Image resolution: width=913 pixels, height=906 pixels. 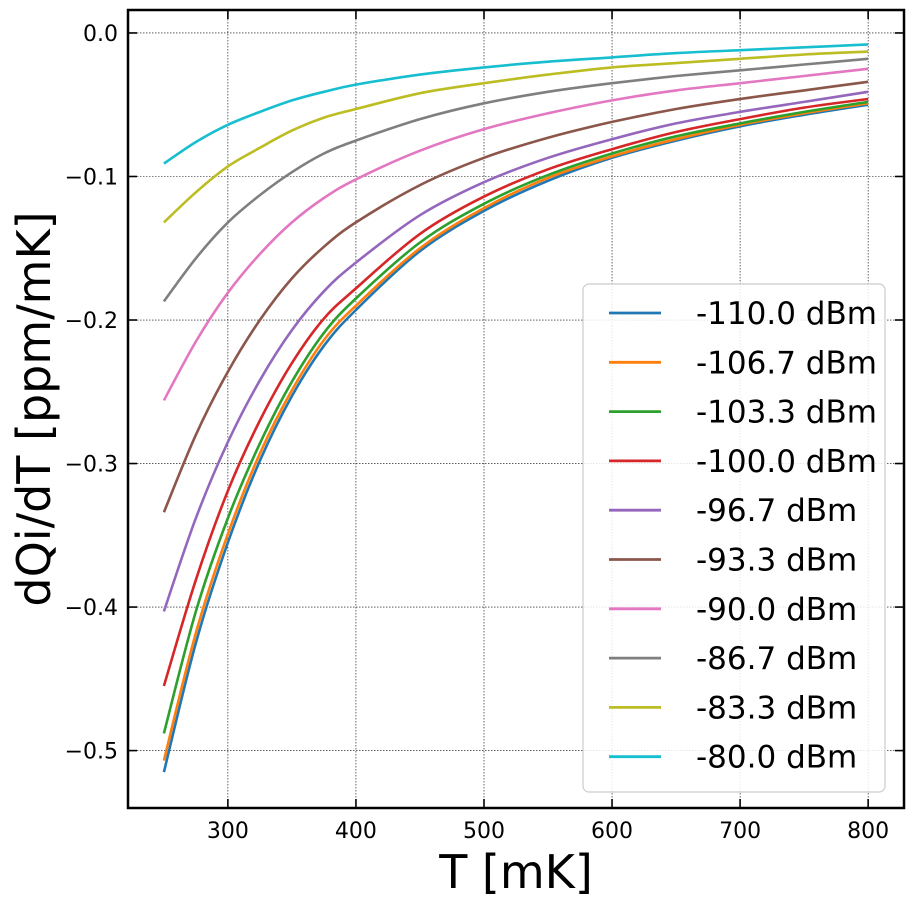 I want to click on y-tick-label: −0.3, so click(x=91, y=465).